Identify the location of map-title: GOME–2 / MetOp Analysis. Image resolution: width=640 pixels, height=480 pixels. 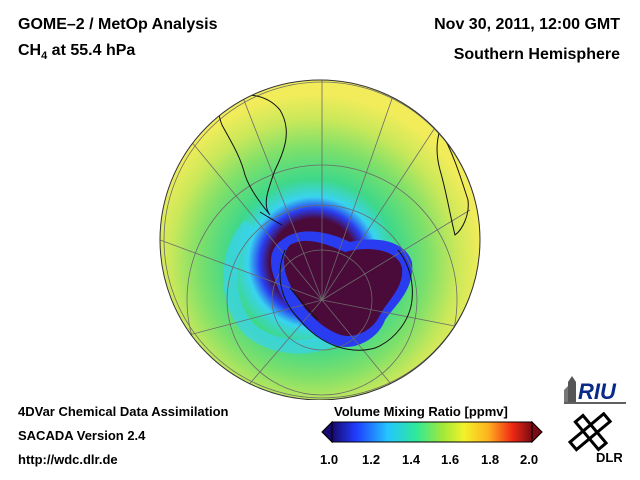
(118, 24).